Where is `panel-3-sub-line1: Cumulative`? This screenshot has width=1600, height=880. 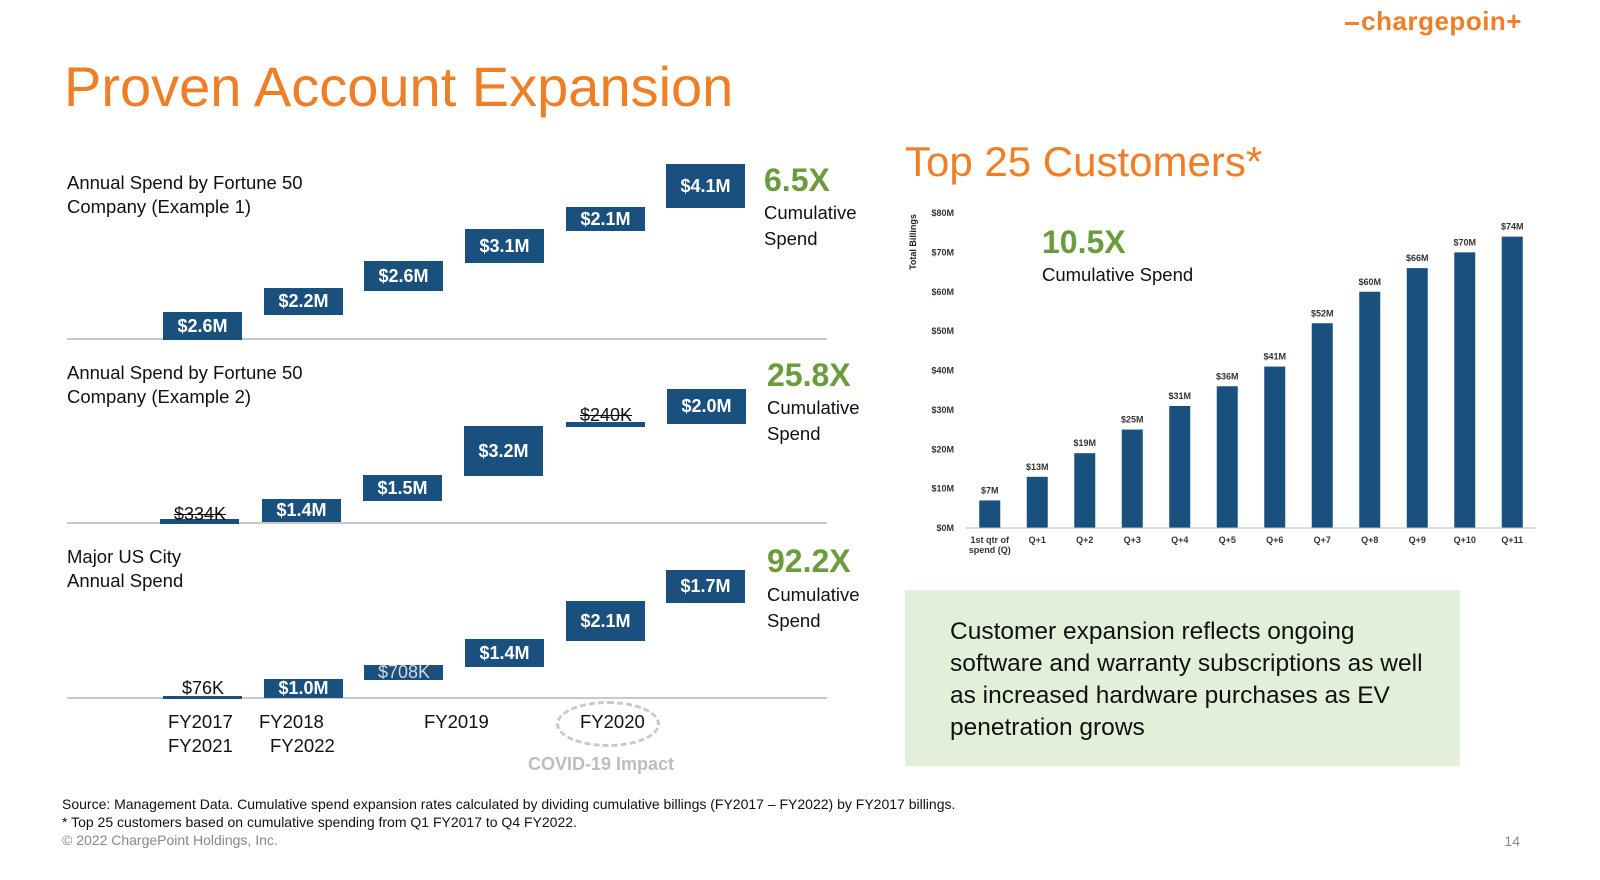 panel-3-sub-line1: Cumulative is located at coordinates (813, 594).